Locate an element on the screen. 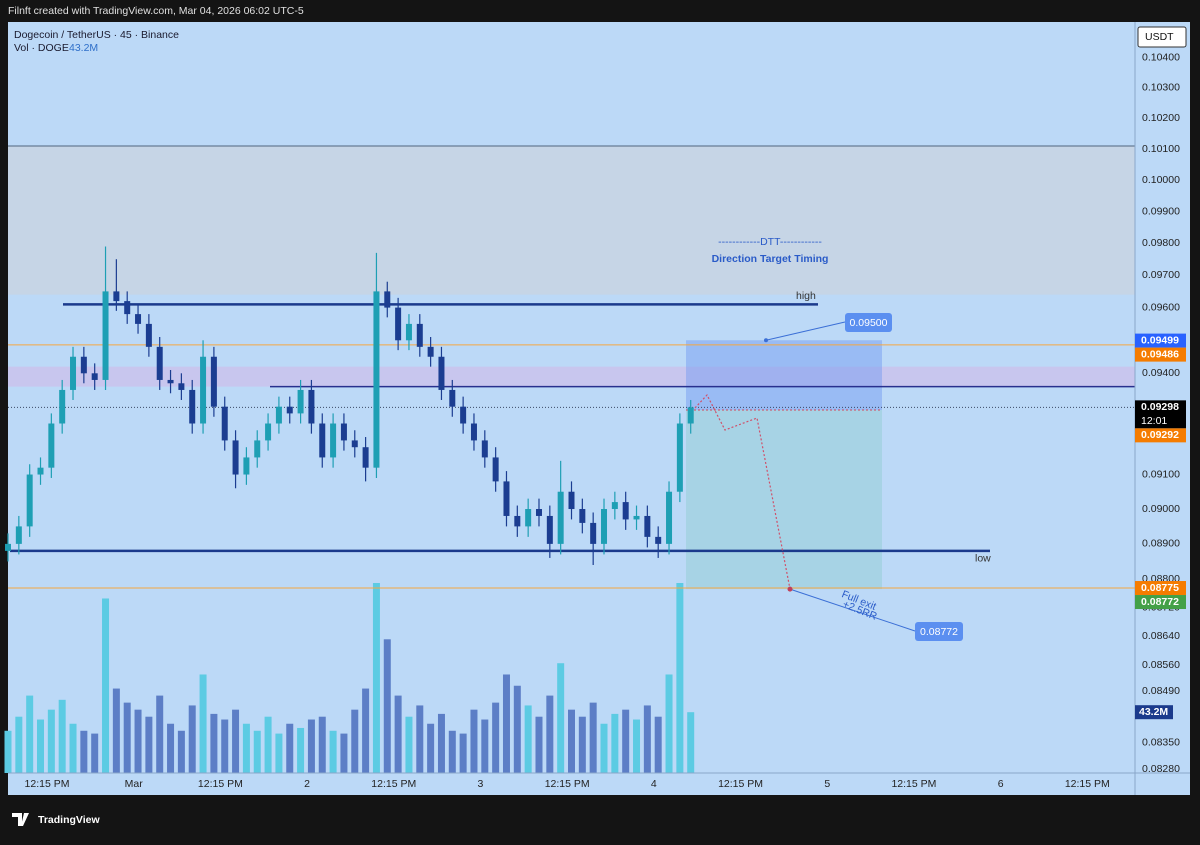 The image size is (1200, 845). y-tick-label: 0.10100 is located at coordinates (1161, 149).